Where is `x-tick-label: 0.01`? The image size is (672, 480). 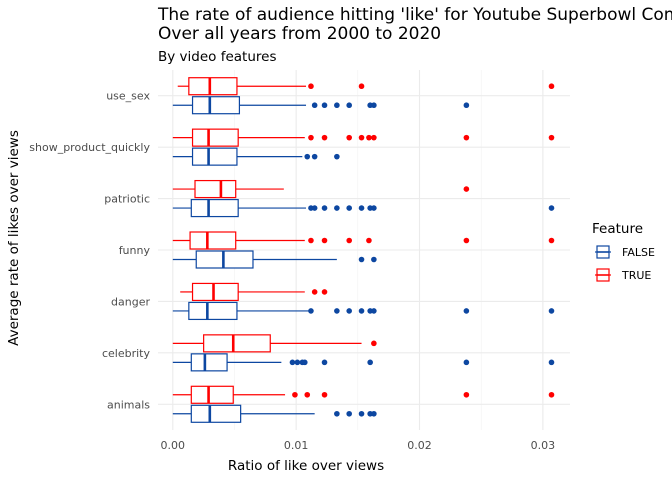
x-tick-label: 0.01 is located at coordinates (296, 445).